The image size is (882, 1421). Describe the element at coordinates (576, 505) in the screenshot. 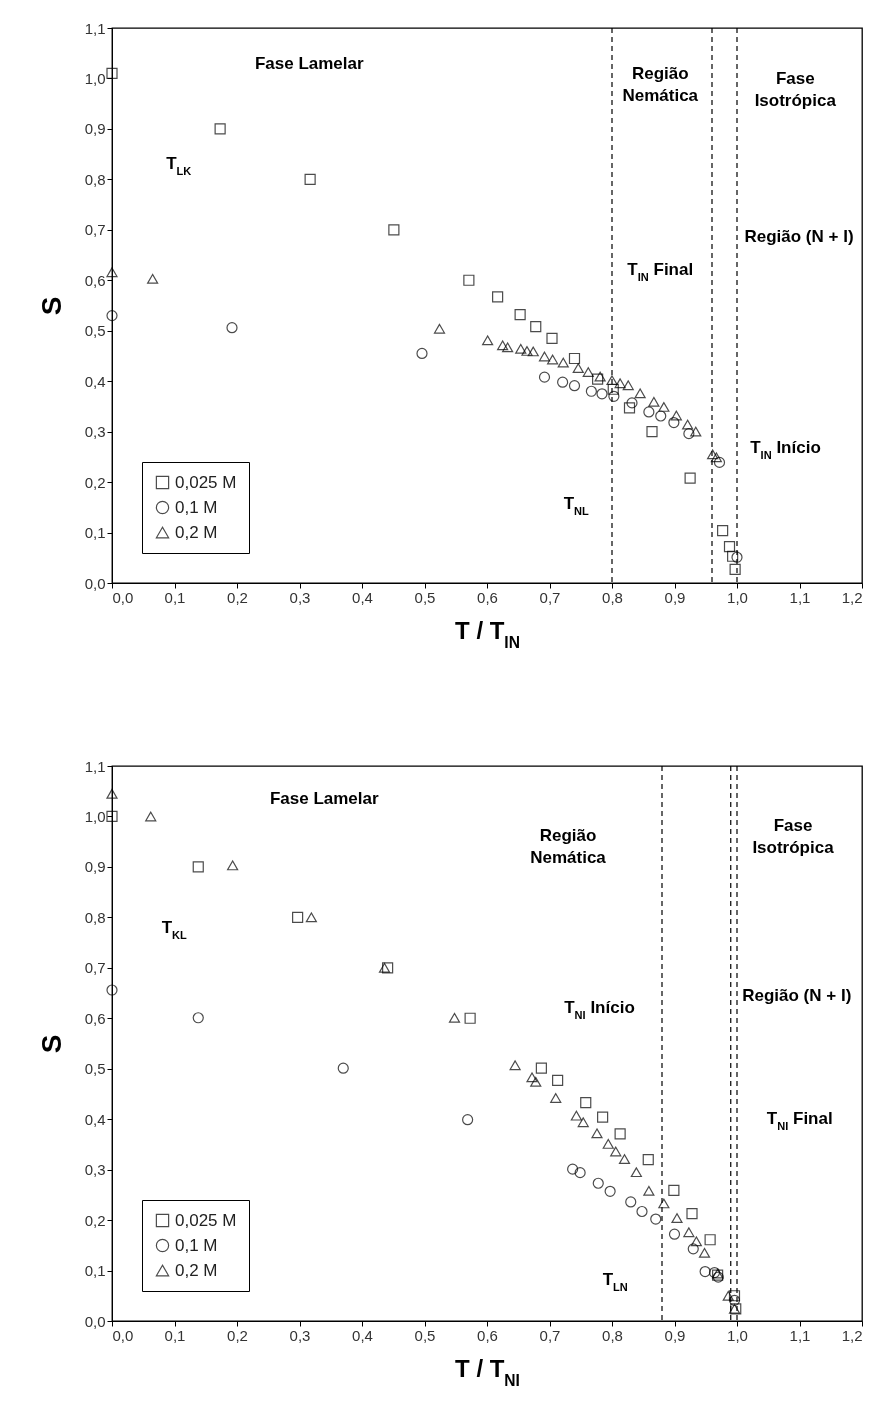

I see `annotation: T$_{NL}$` at that location.